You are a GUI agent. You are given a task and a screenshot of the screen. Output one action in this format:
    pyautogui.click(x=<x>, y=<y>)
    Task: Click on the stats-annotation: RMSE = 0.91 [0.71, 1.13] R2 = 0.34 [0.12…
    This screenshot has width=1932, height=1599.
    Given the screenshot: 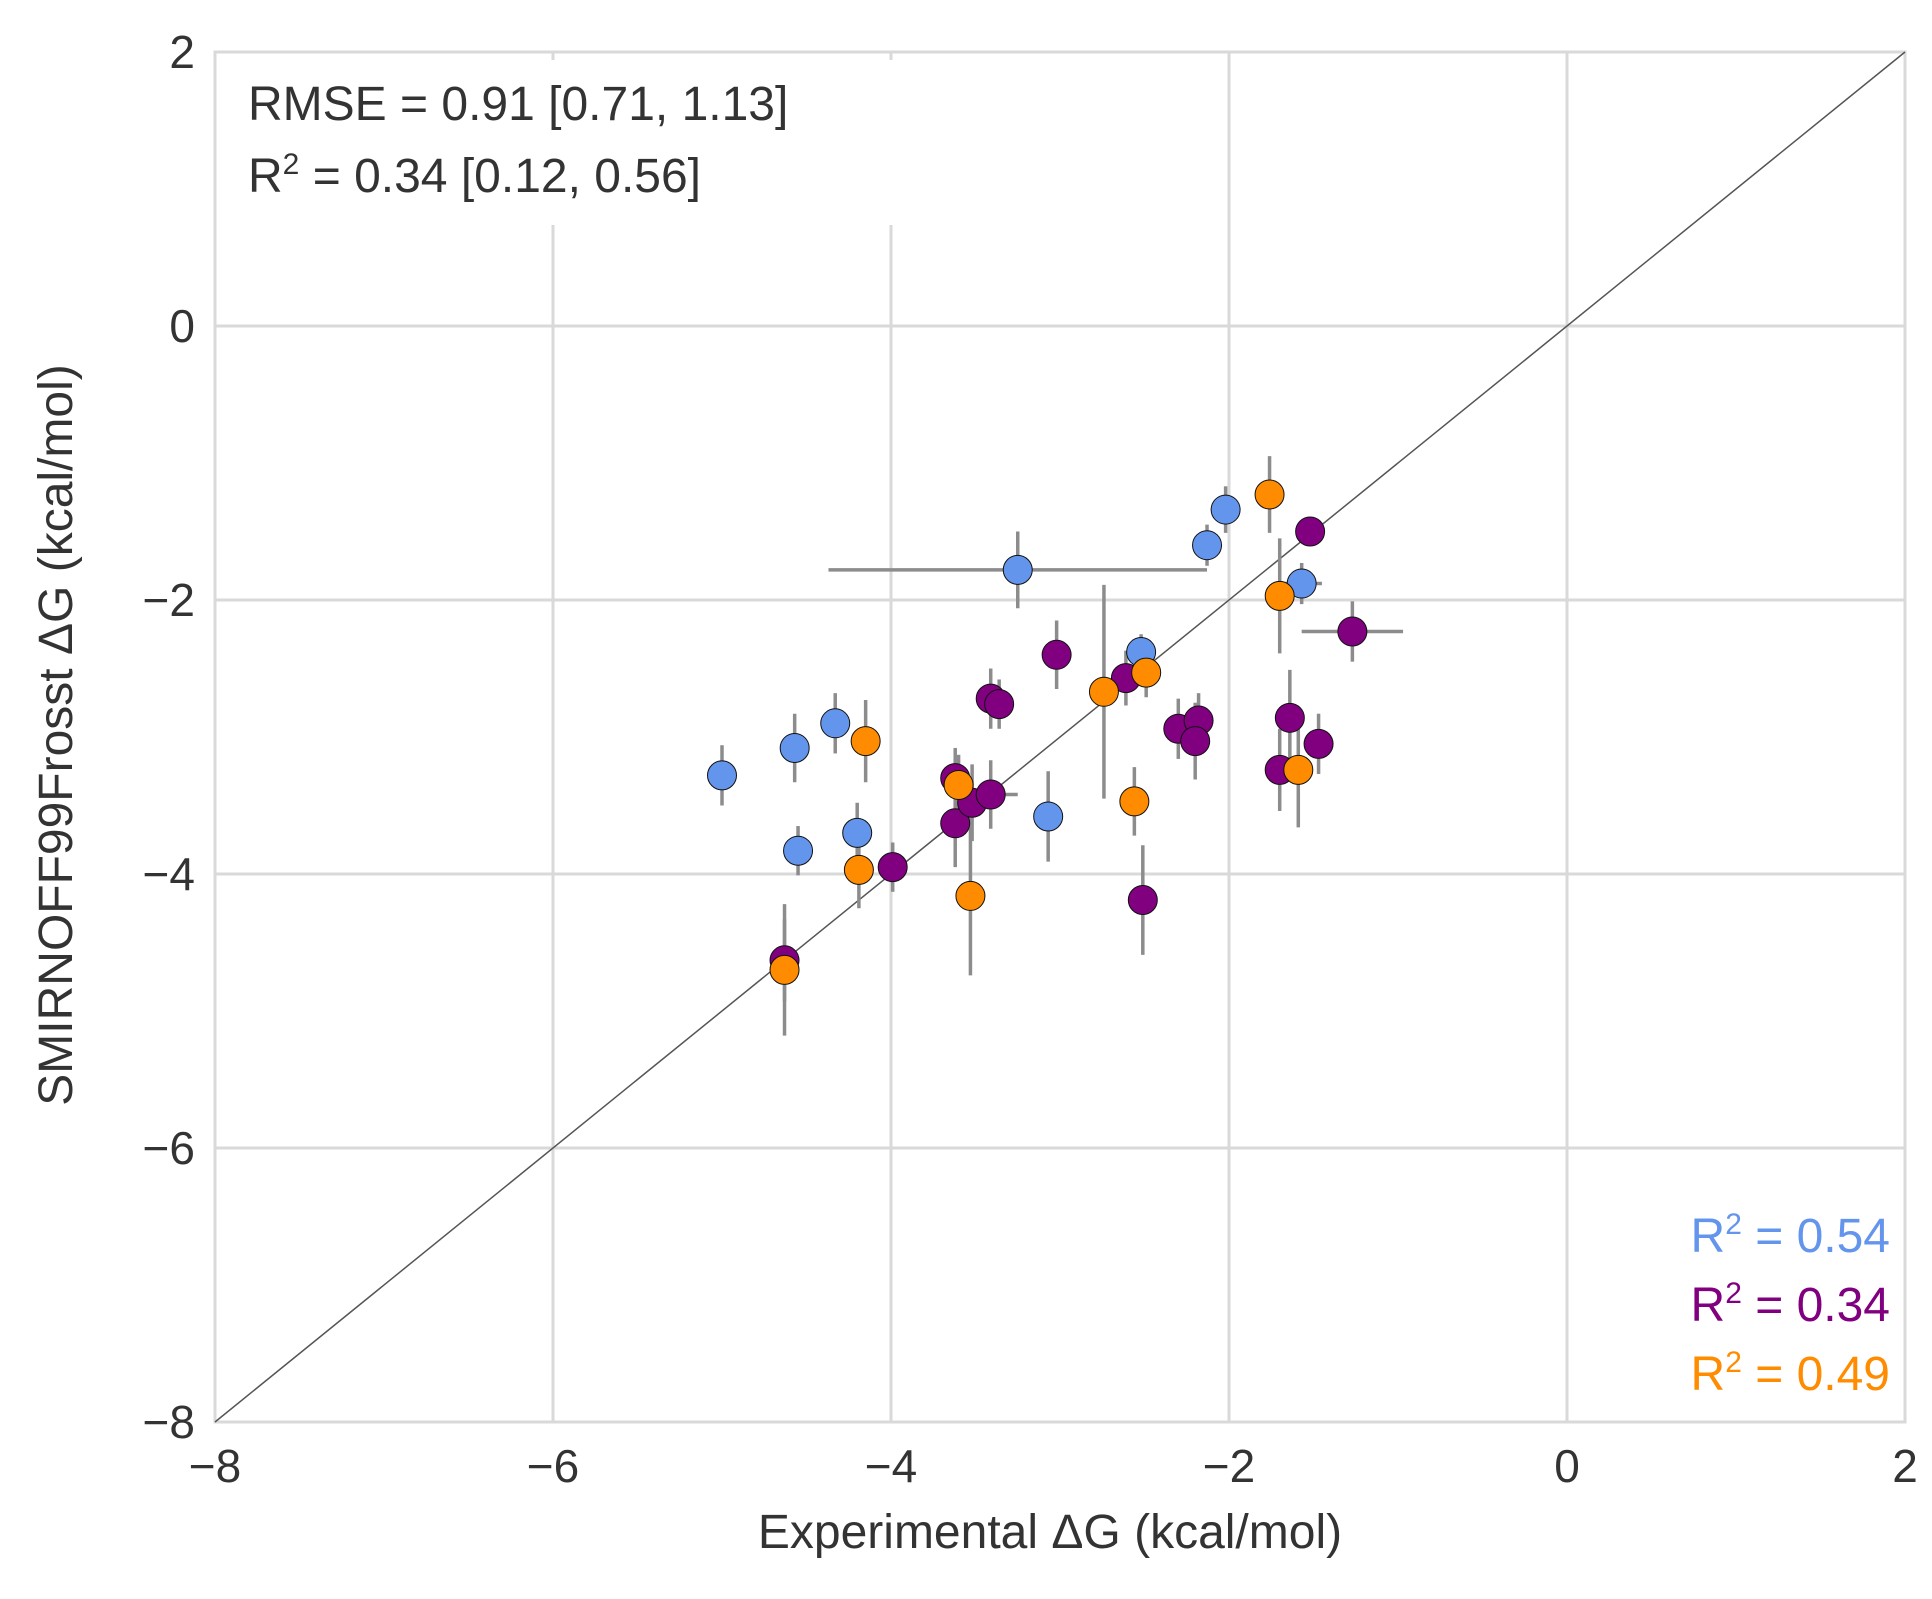 What is the action you would take?
    pyautogui.click(x=590, y=142)
    